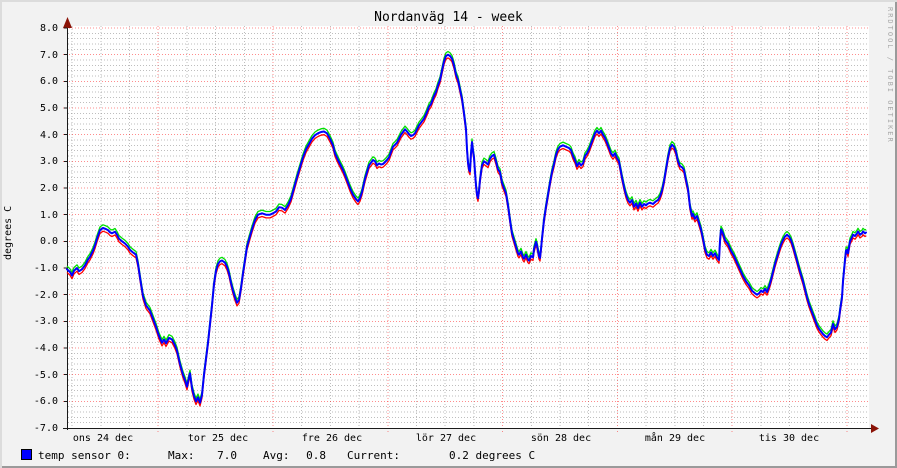 The height and width of the screenshot is (468, 897). What do you see at coordinates (48, 188) in the screenshot?
I see `y-axis-tick-label: 2.0` at bounding box center [48, 188].